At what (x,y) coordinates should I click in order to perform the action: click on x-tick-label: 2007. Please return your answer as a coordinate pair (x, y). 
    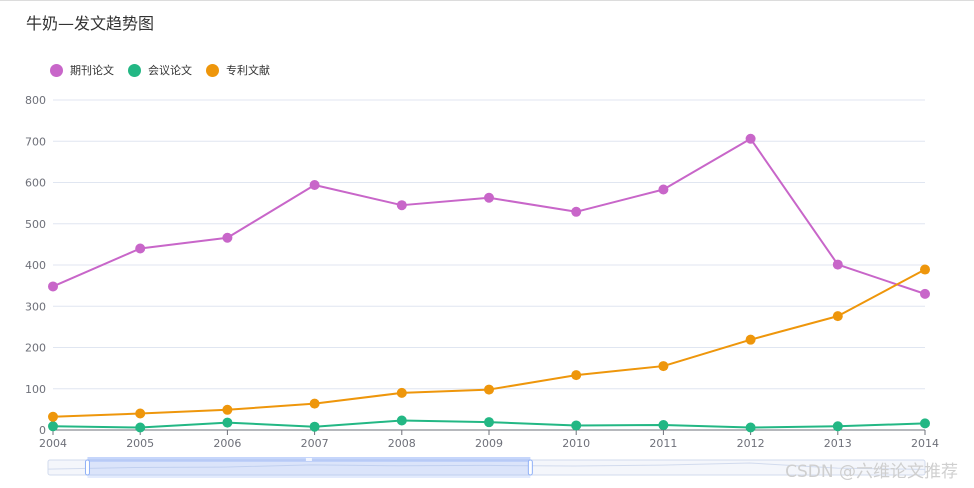
    Looking at the image, I should click on (315, 443).